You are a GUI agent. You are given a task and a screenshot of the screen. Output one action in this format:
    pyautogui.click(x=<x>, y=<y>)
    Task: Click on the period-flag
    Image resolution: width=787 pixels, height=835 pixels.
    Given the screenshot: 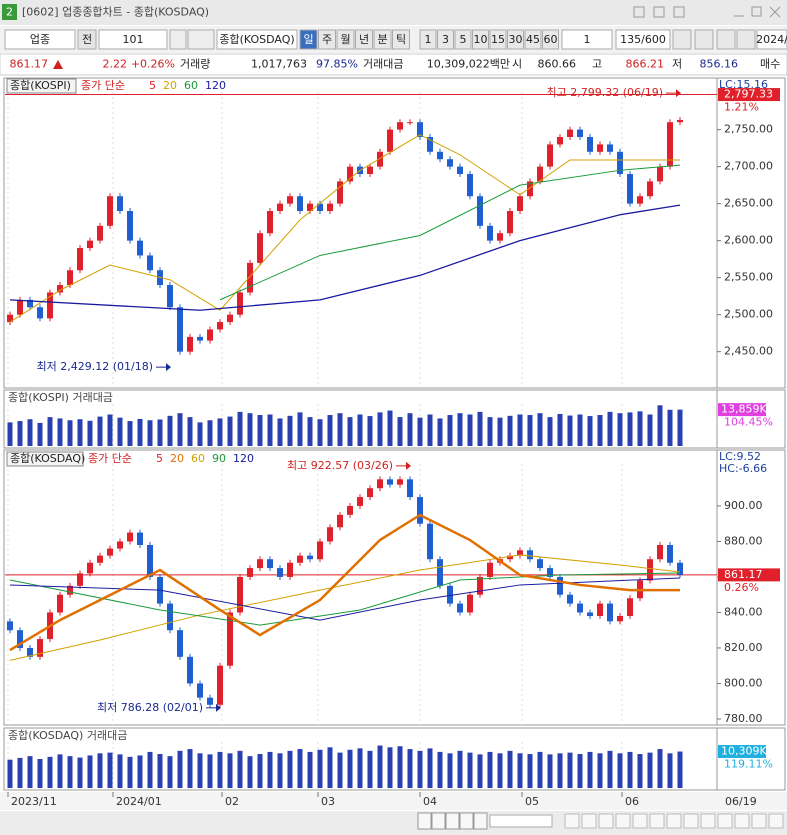 What is the action you would take?
    pyautogui.click(x=87, y=39)
    